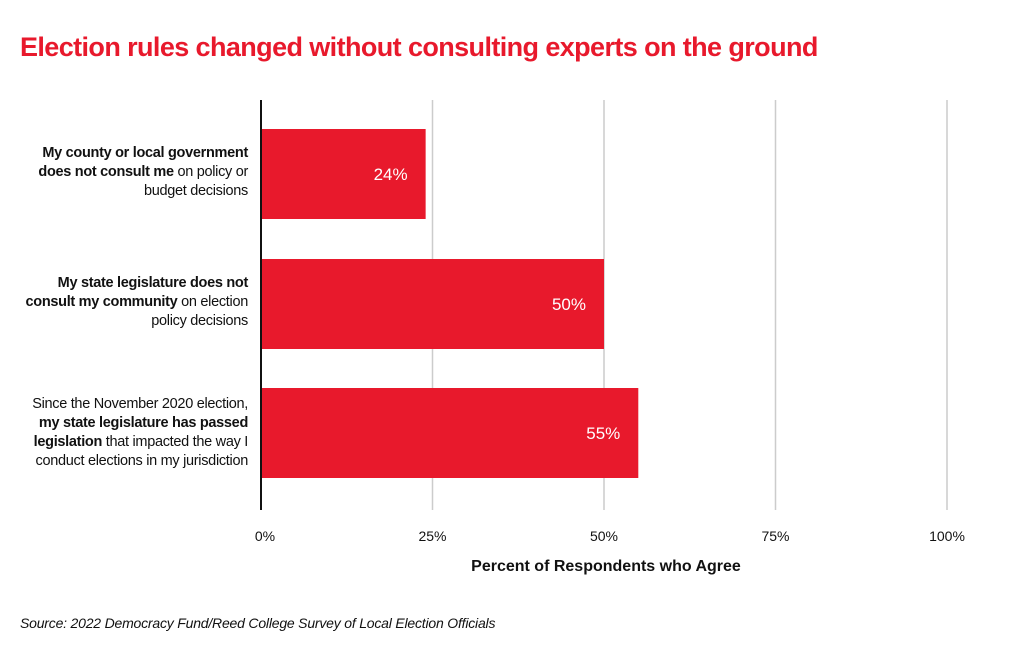  Describe the element at coordinates (775, 536) in the screenshot. I see `x-tick-label: 75%` at that location.